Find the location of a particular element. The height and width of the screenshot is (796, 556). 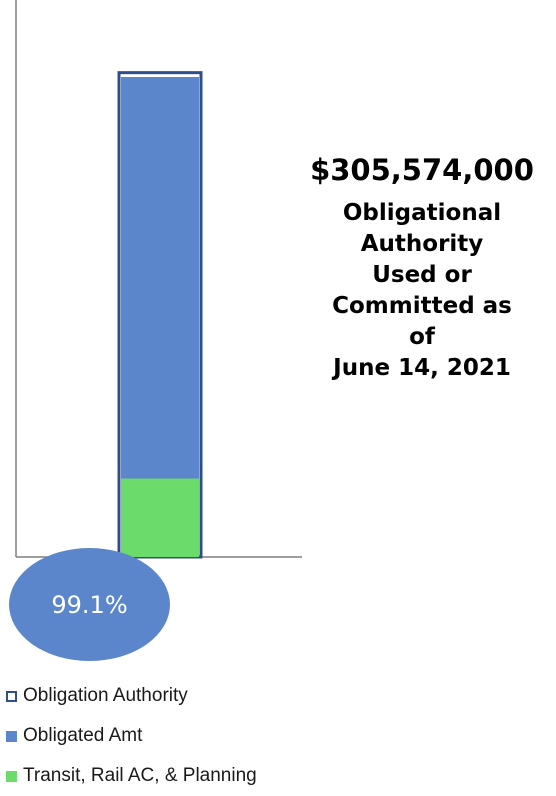

headline-amount: $305,574,000 is located at coordinates (422, 170).